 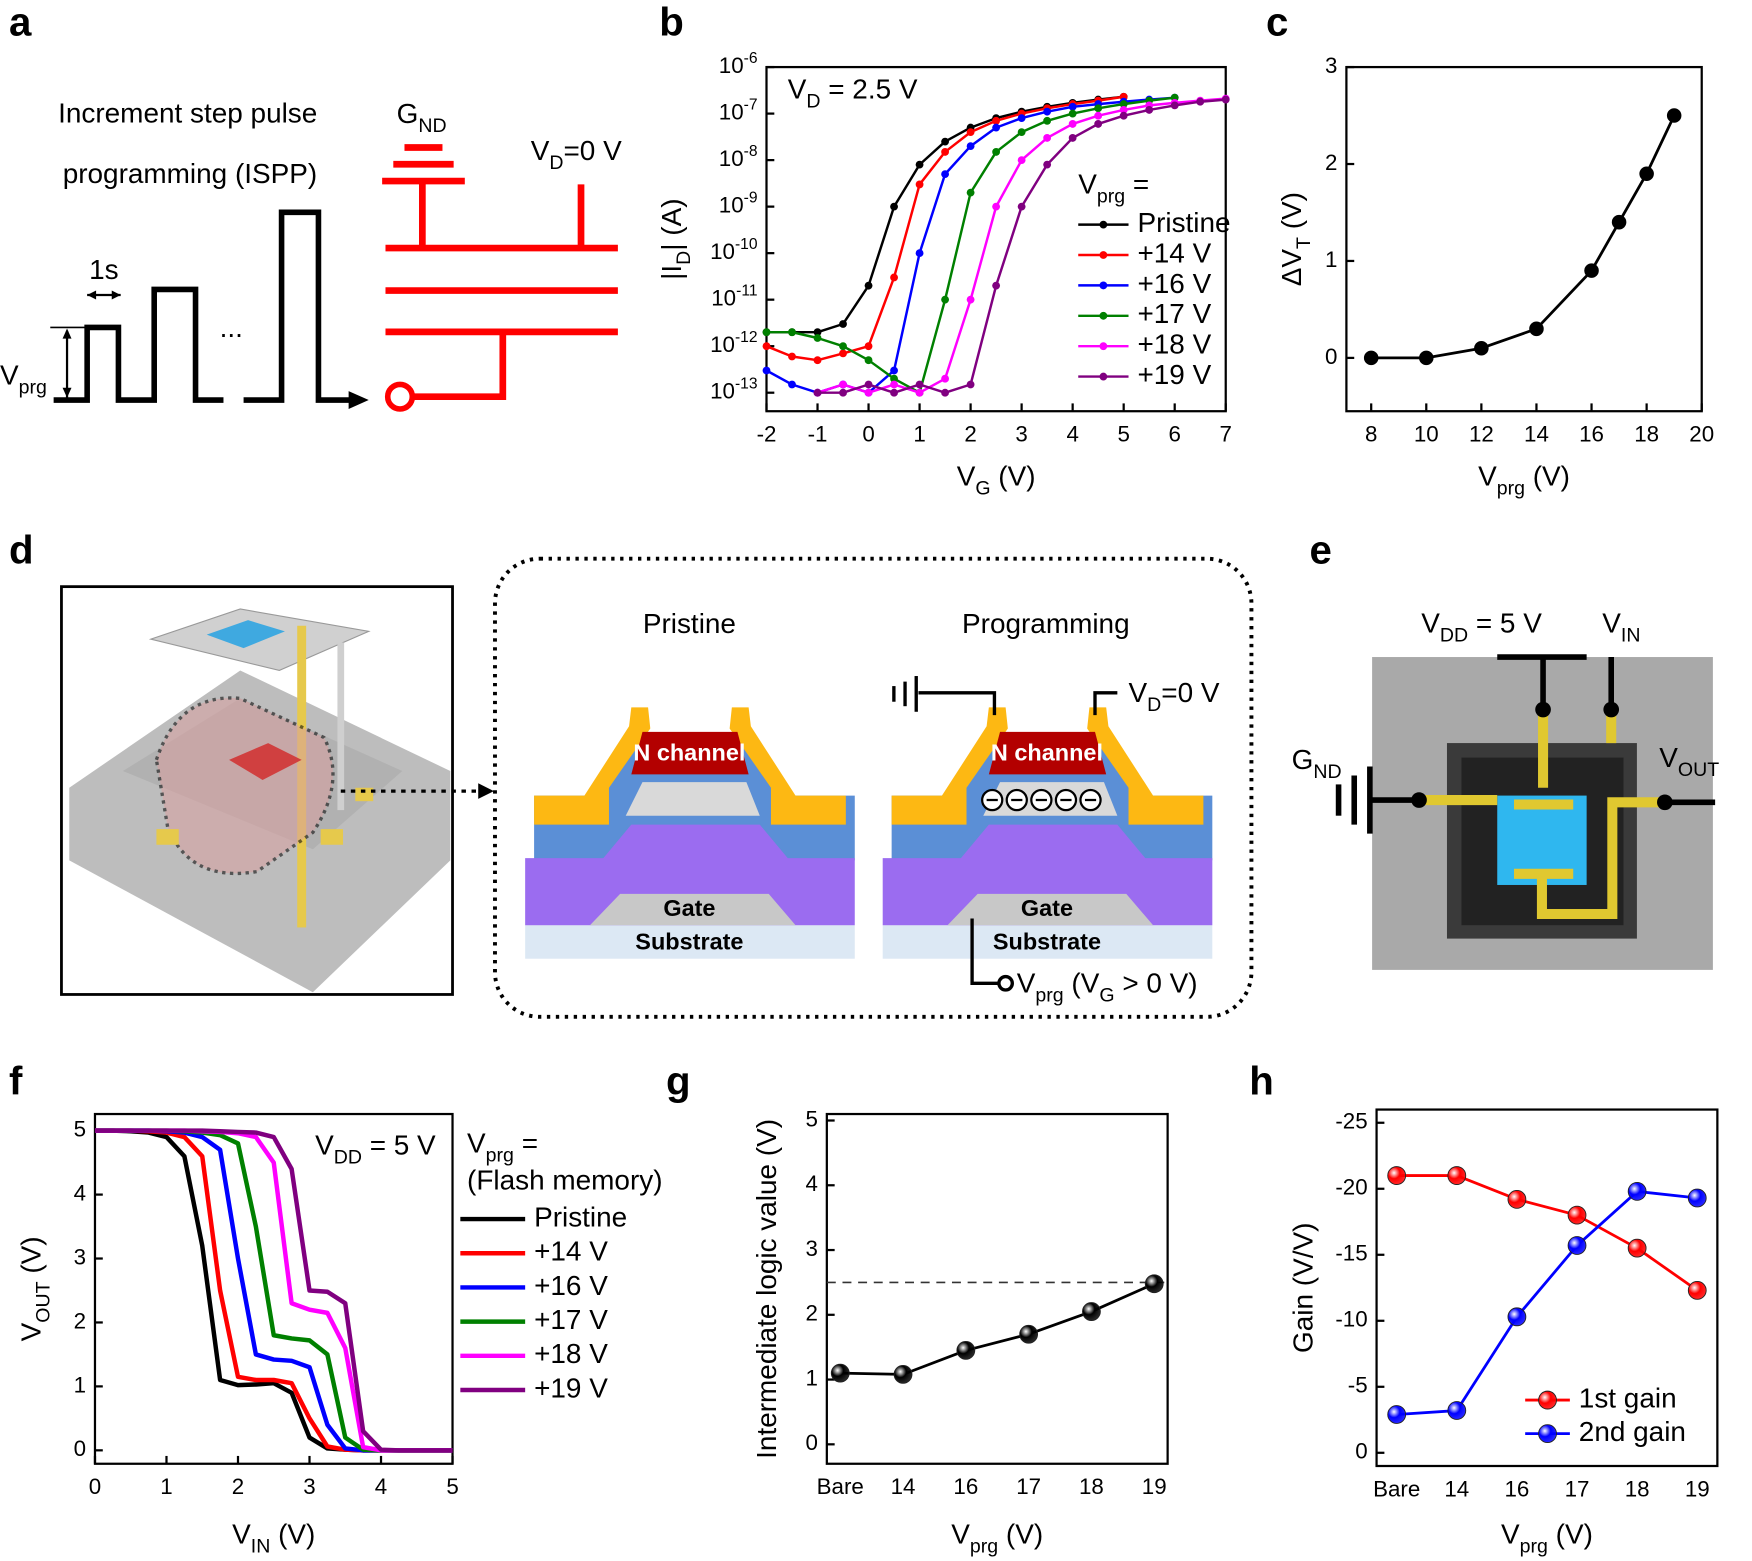 I want to click on trapped-charges, so click(x=1041, y=800).